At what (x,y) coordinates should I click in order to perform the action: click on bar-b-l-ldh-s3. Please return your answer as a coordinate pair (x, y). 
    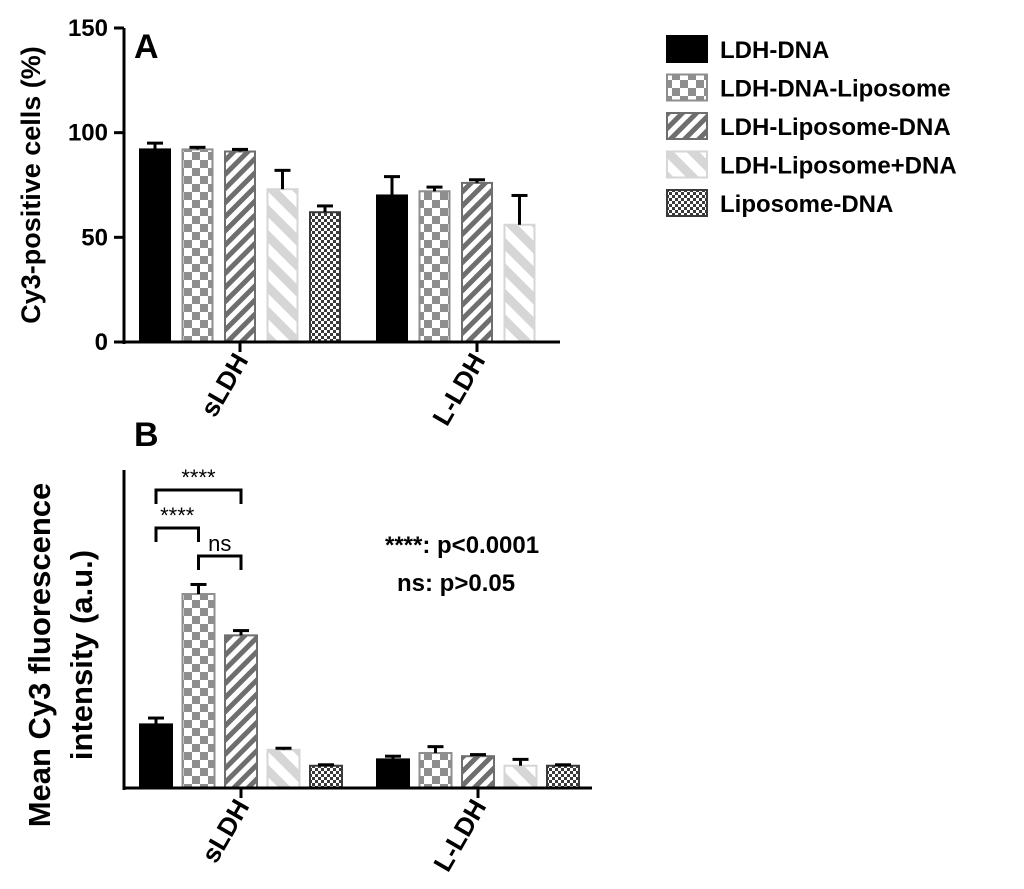
    Looking at the image, I should click on (478, 772).